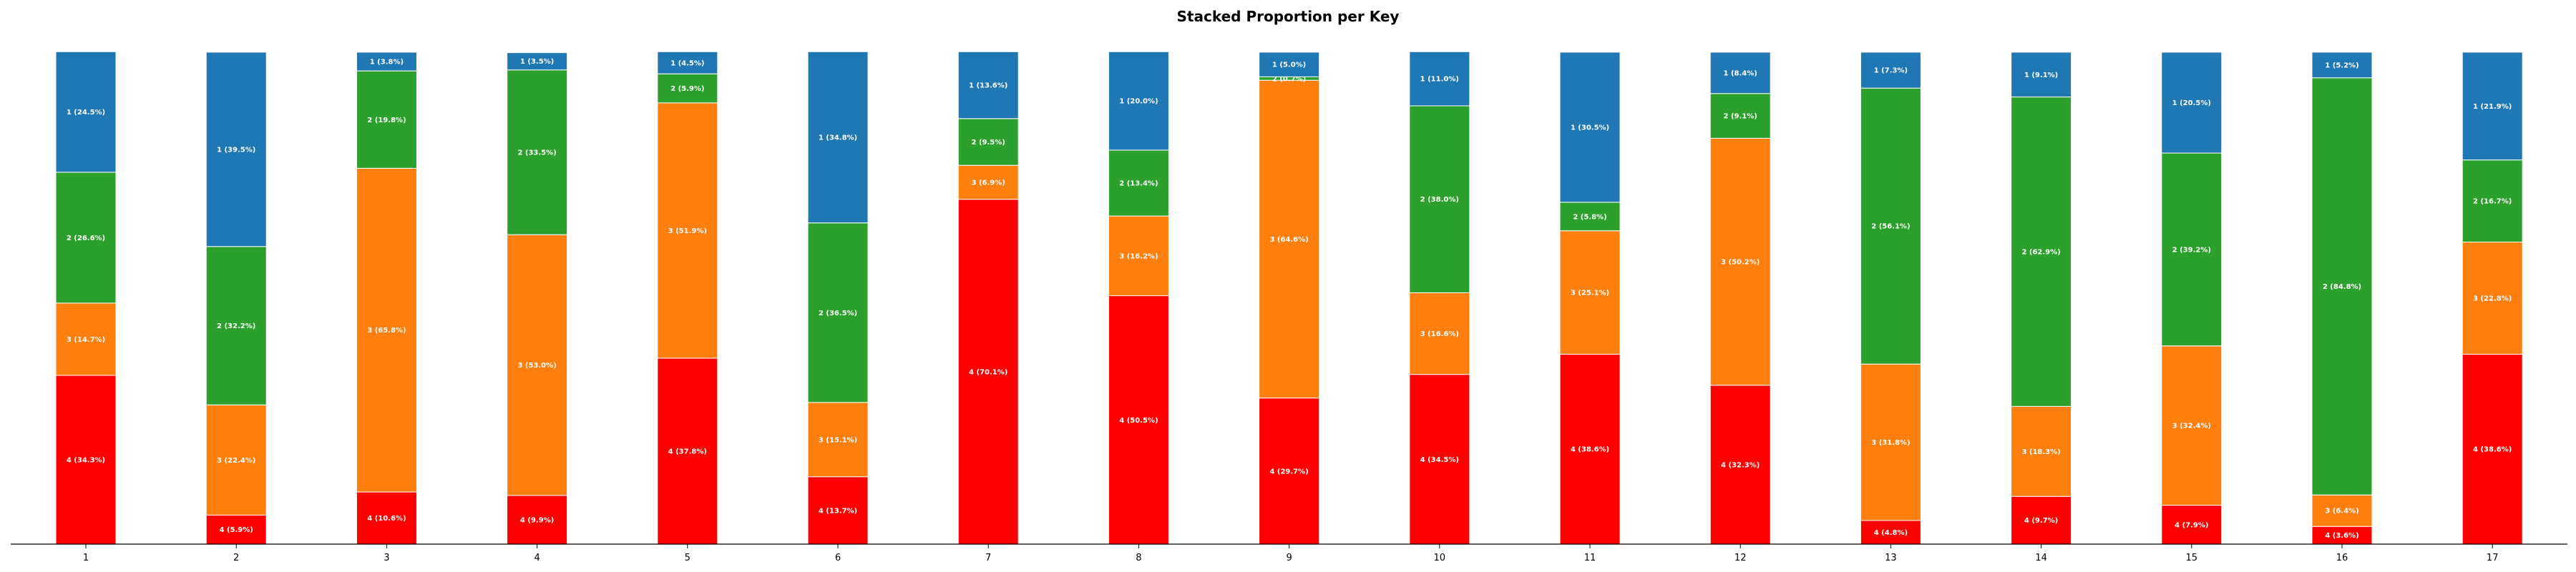 This screenshot has width=2576, height=572. I want to click on segment-label-key-12-series-3: 3 (50.2%), so click(1741, 263).